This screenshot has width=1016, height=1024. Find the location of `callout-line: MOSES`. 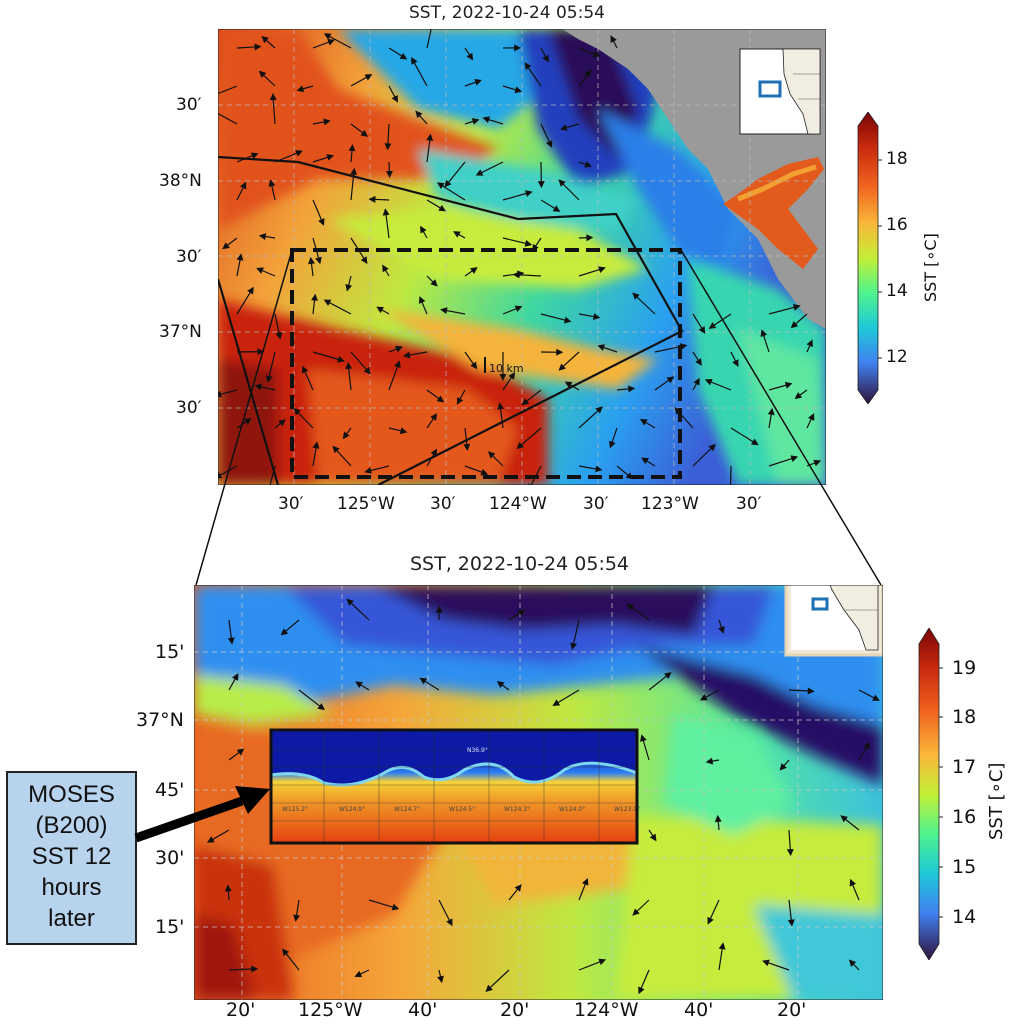

callout-line: MOSES is located at coordinates (71, 794).